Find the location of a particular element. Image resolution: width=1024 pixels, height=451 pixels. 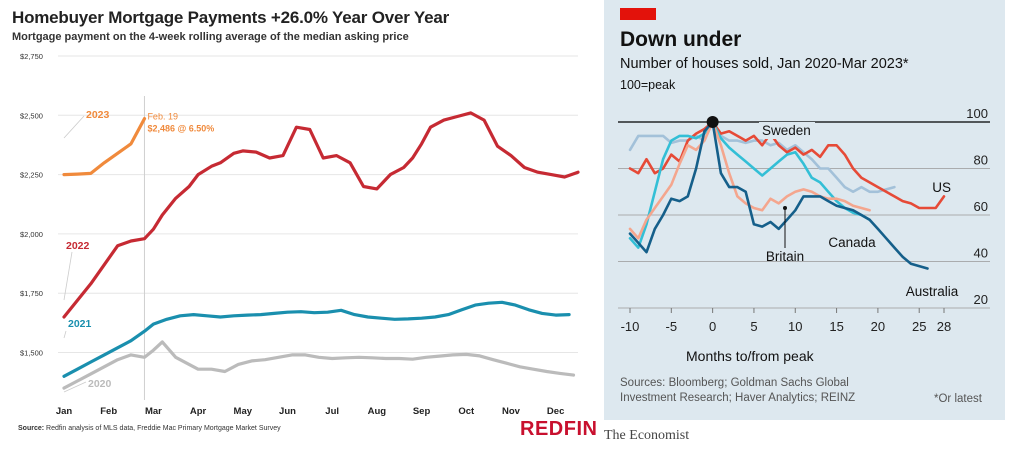

x-tick-label: Dec is located at coordinates (555, 411).